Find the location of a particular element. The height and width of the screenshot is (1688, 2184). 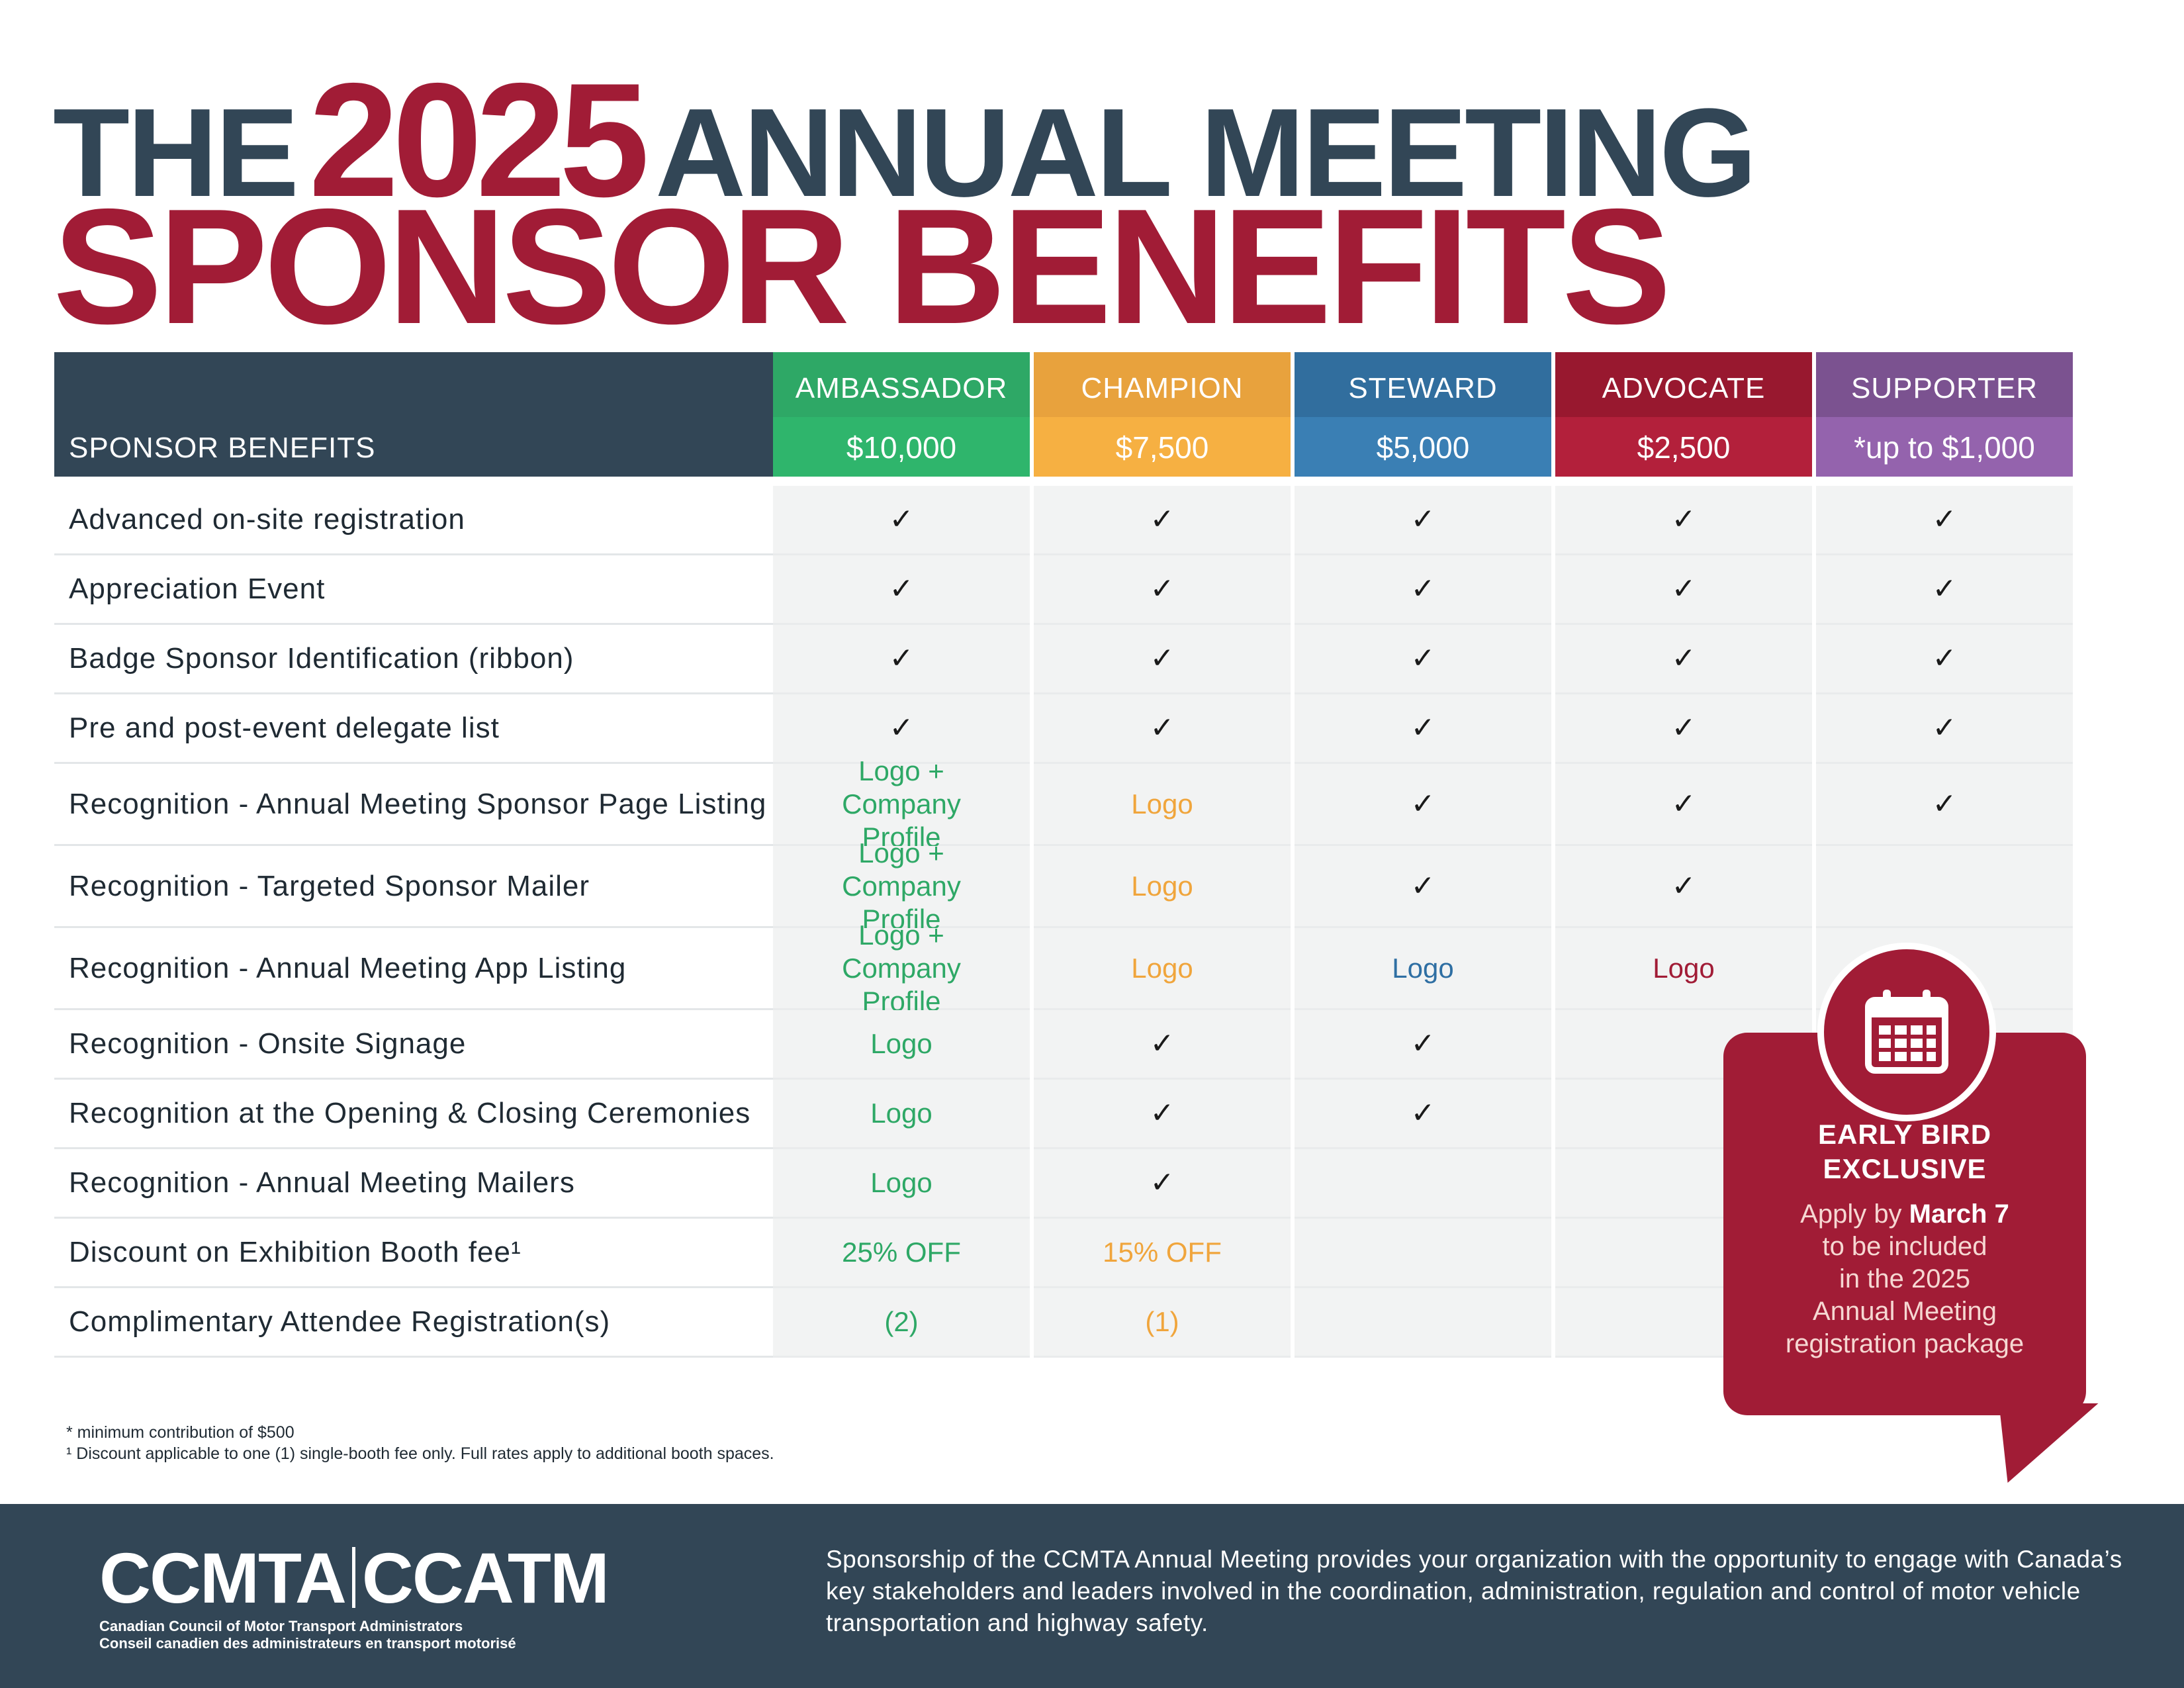

benefit-label: Advanced on-site registration is located at coordinates (438, 520).